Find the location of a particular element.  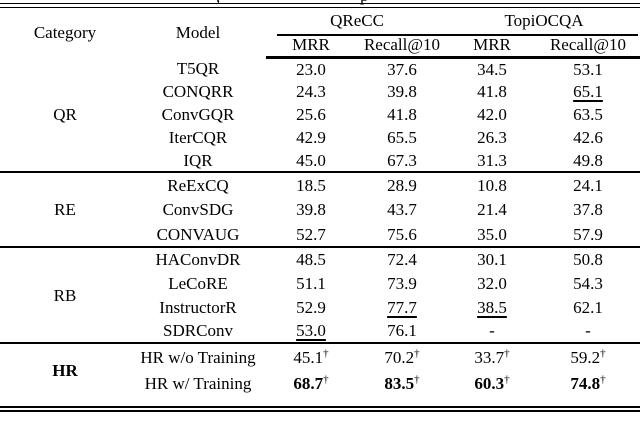

metric-value: 24.3 is located at coordinates (311, 91).